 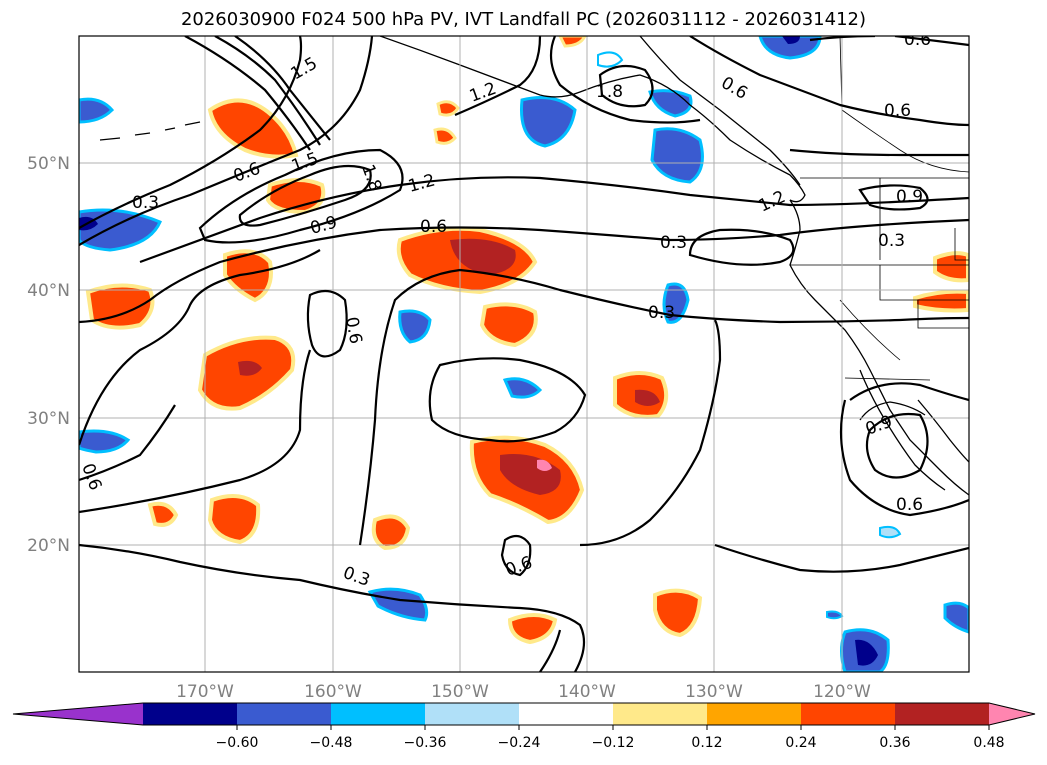 What do you see at coordinates (1012, 714) in the screenshot?
I see `colorbar-extend-high` at bounding box center [1012, 714].